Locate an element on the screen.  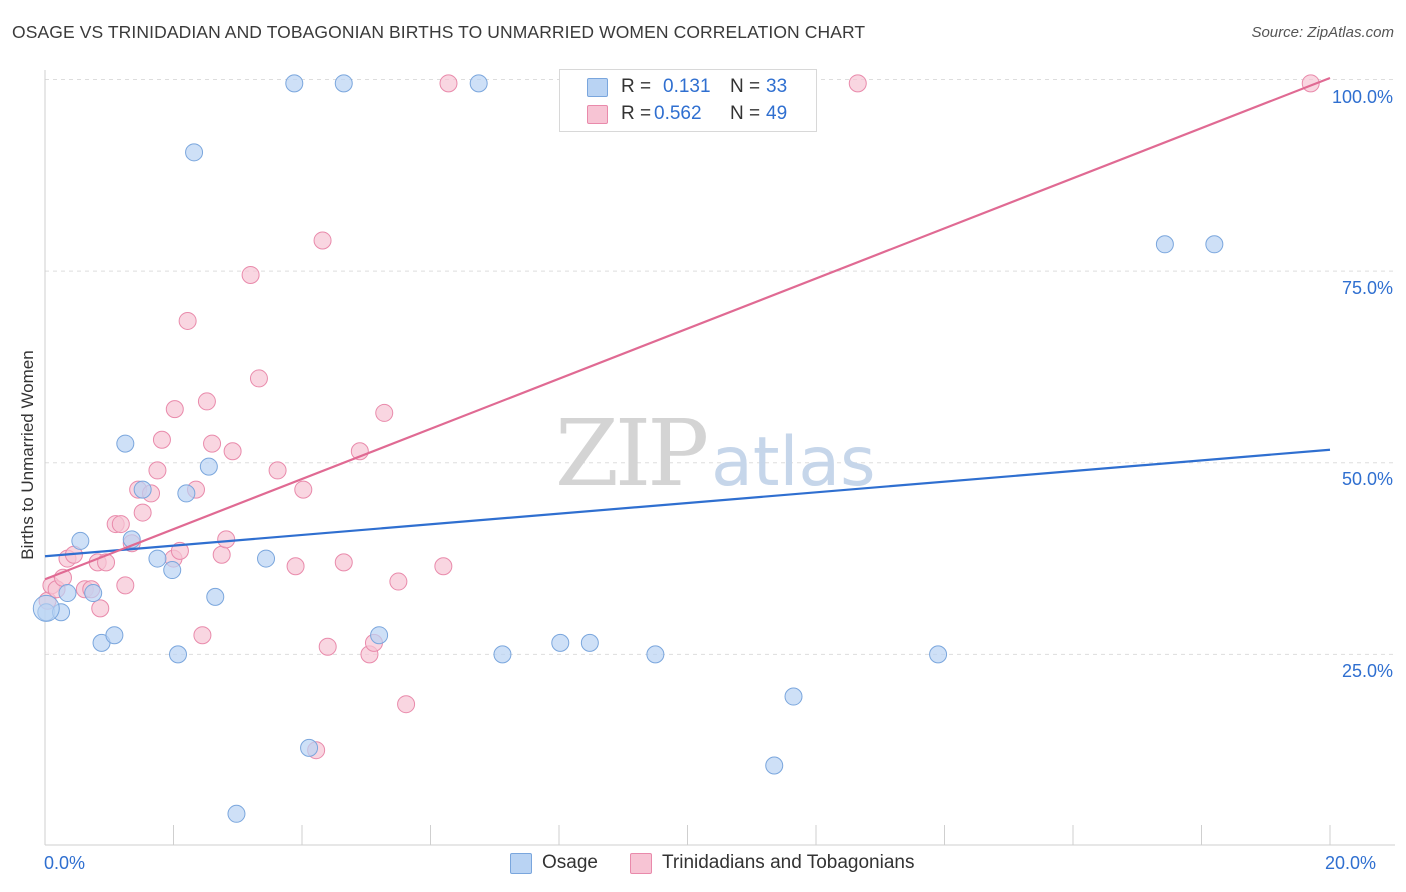
watermark: ZIPatlas is located at coordinates (715, 453).